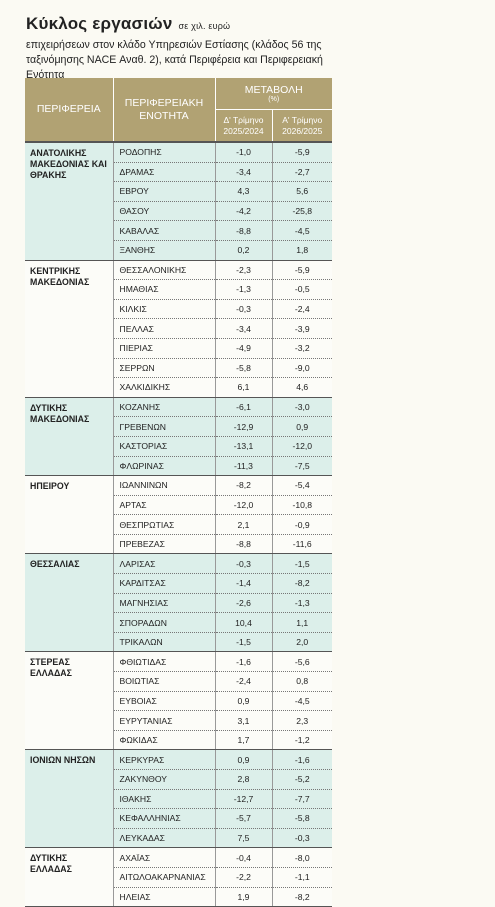 This screenshot has height=907, width=495. I want to click on table-row: ΞΑΝΘΗΣ 0,2 1,8, so click(178, 250).